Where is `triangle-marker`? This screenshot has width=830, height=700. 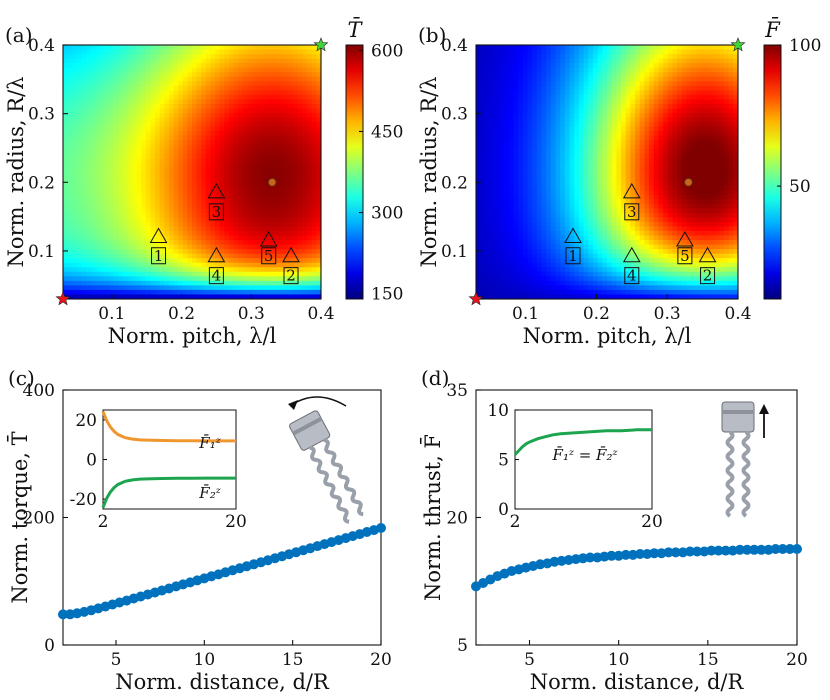 triangle-marker is located at coordinates (216, 190).